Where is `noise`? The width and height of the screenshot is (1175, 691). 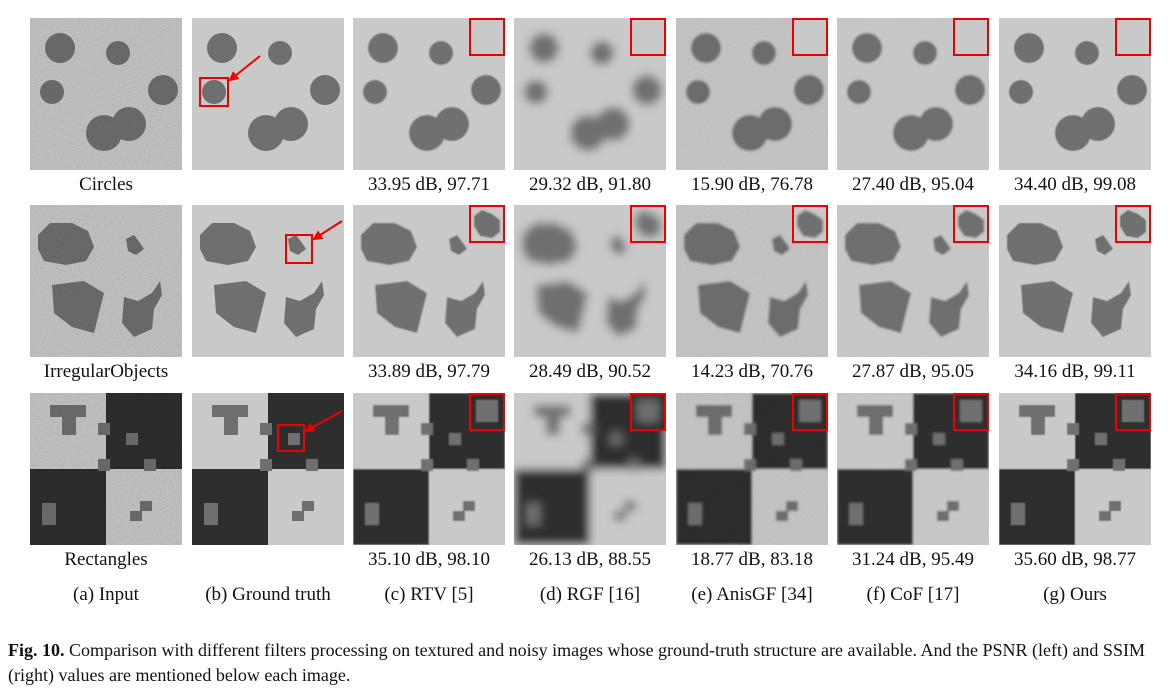
noise is located at coordinates (106, 281).